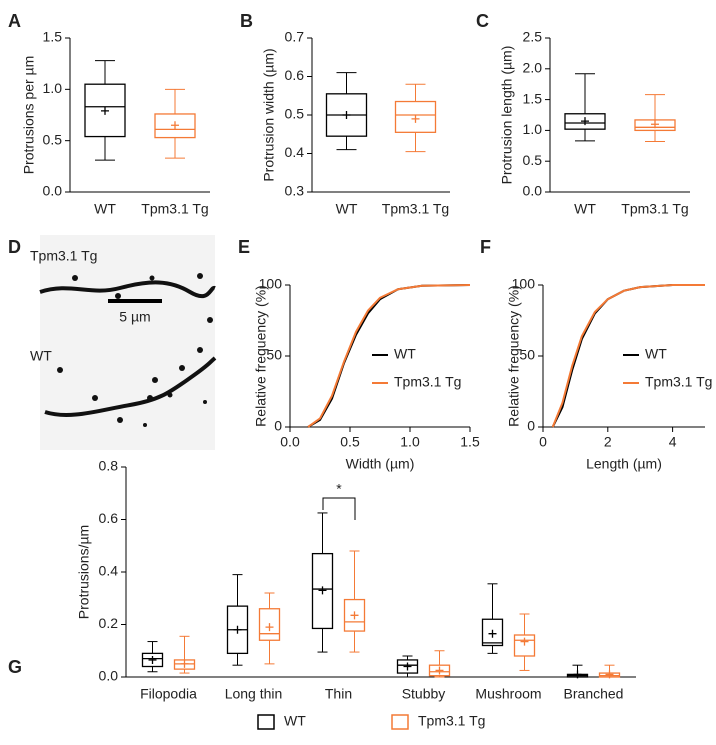 This screenshot has width=716, height=745. What do you see at coordinates (424, 694) in the screenshot?
I see `x-tick-label: Stubby` at bounding box center [424, 694].